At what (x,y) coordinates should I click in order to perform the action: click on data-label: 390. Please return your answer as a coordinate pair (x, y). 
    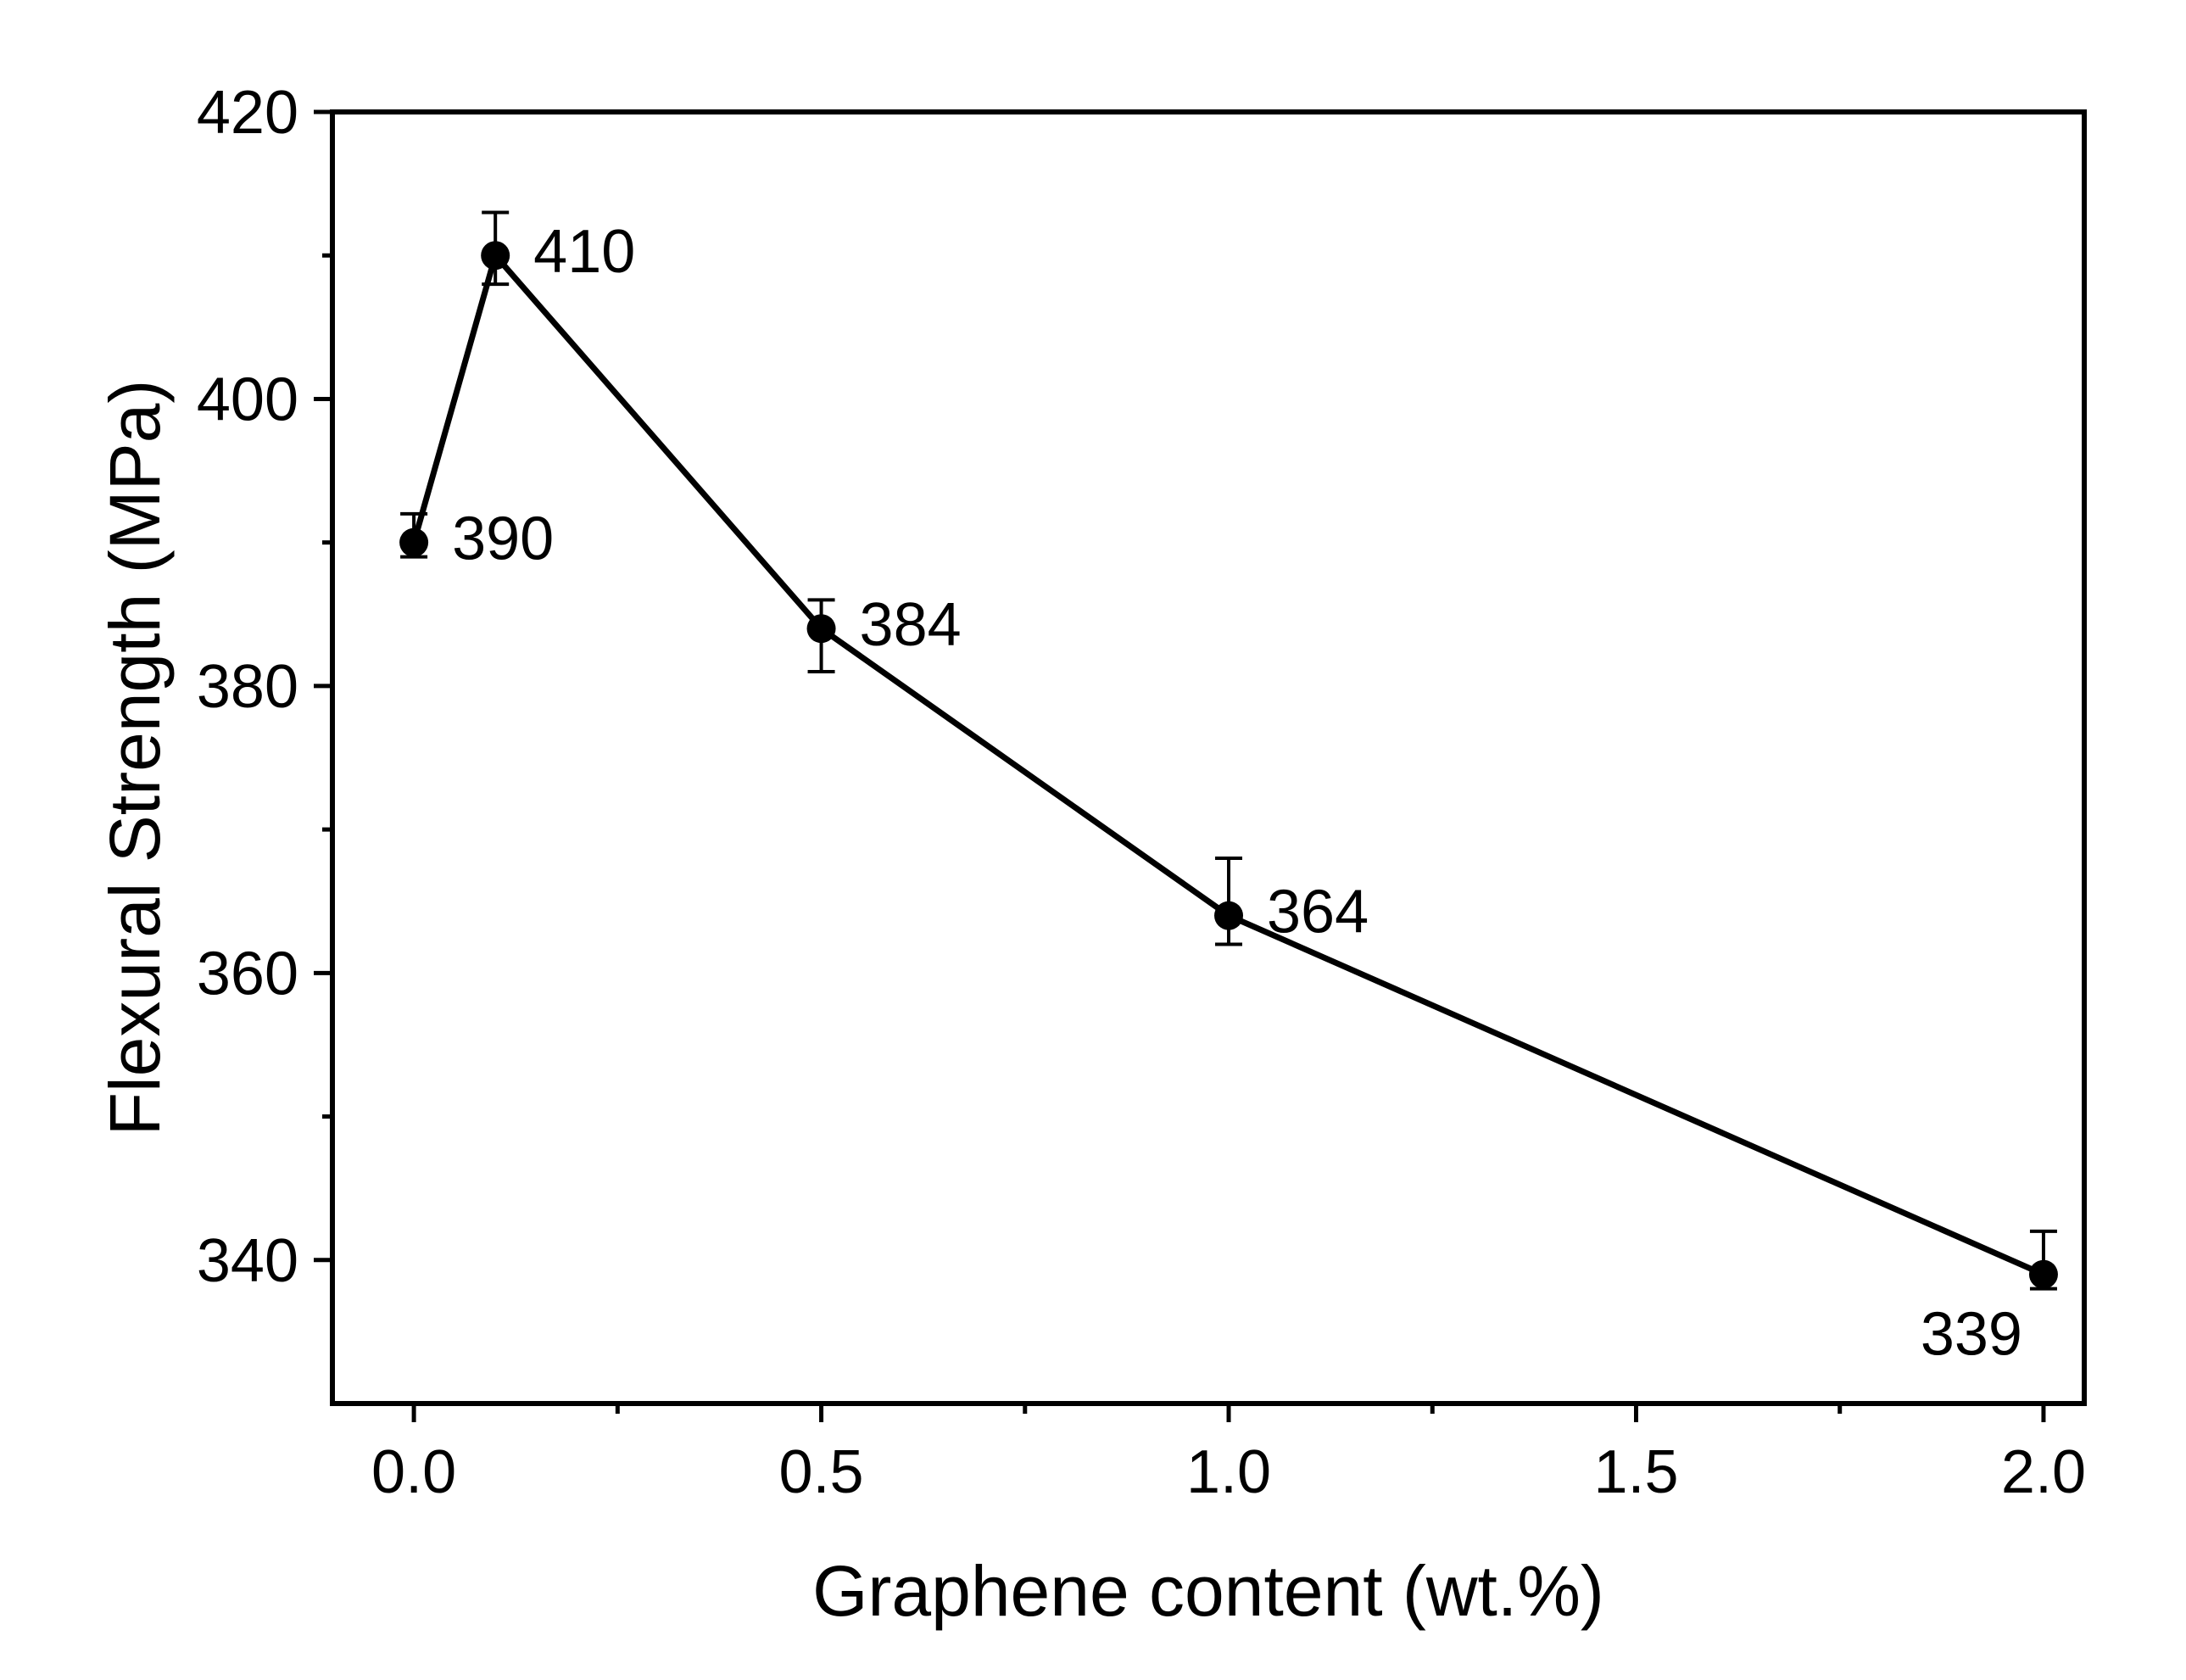
    Looking at the image, I should click on (503, 539).